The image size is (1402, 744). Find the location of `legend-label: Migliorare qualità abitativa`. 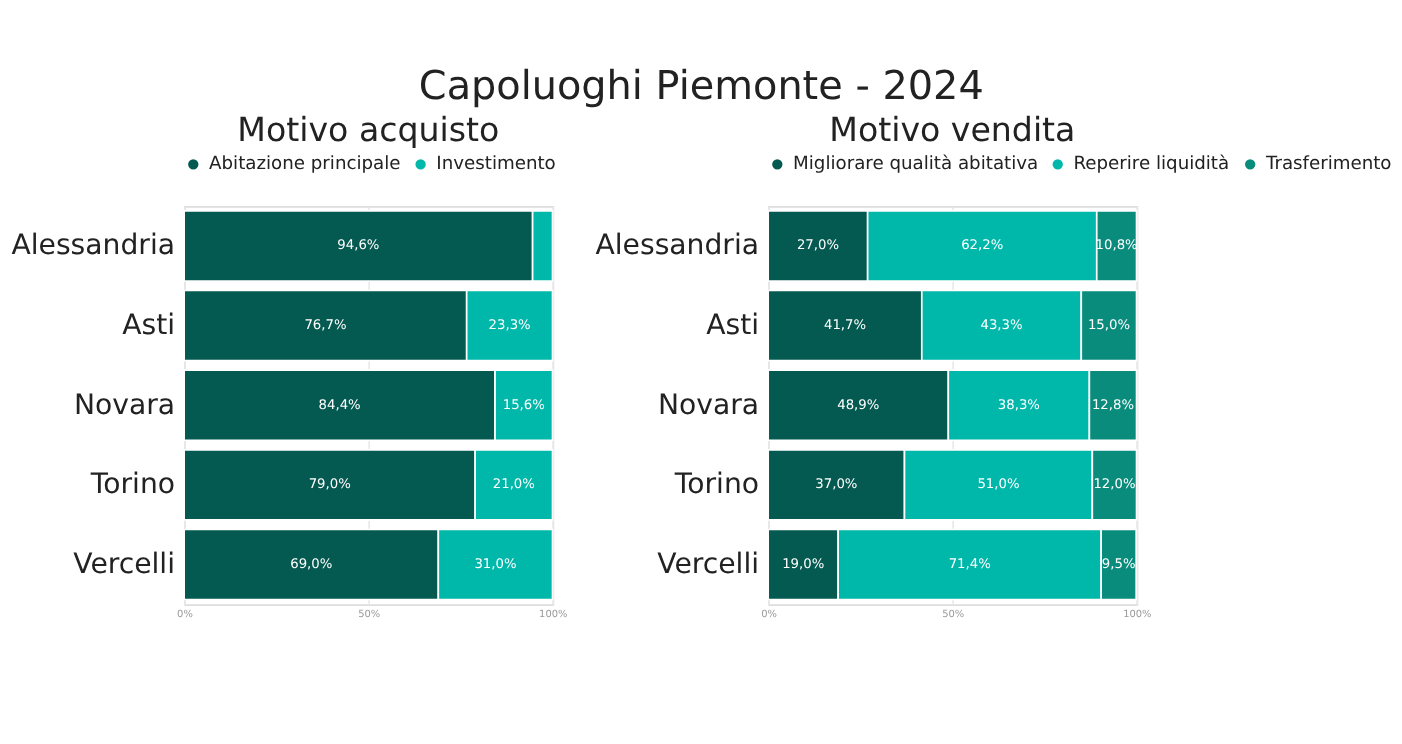

legend-label: Migliorare qualità abitativa is located at coordinates (916, 164).